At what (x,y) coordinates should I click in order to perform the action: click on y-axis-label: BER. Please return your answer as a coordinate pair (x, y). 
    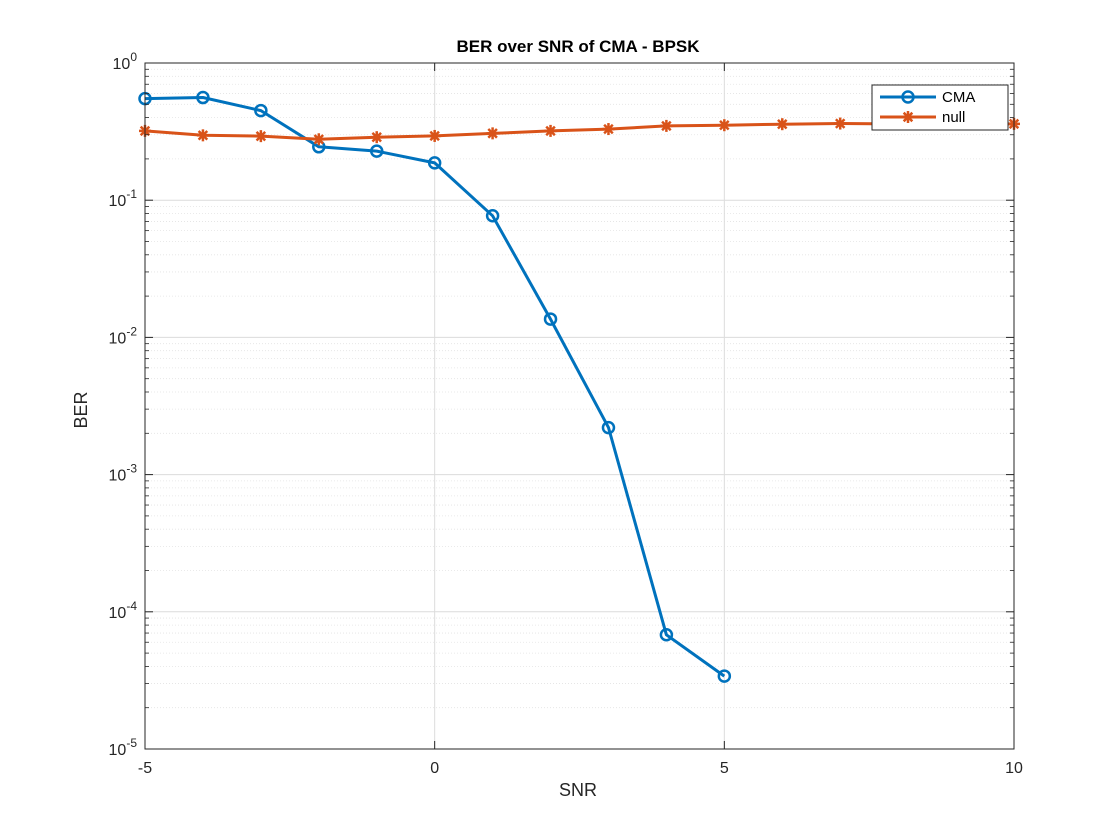
    Looking at the image, I should click on (81, 409).